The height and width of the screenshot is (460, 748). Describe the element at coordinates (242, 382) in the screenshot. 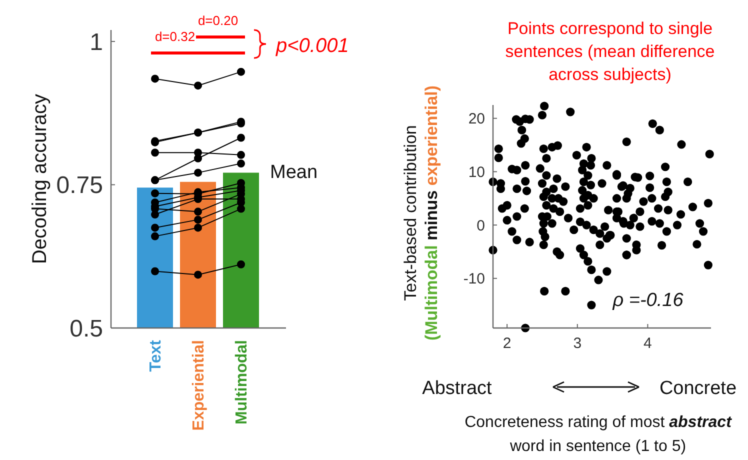

I see `x-tick-label: Multimodal` at that location.